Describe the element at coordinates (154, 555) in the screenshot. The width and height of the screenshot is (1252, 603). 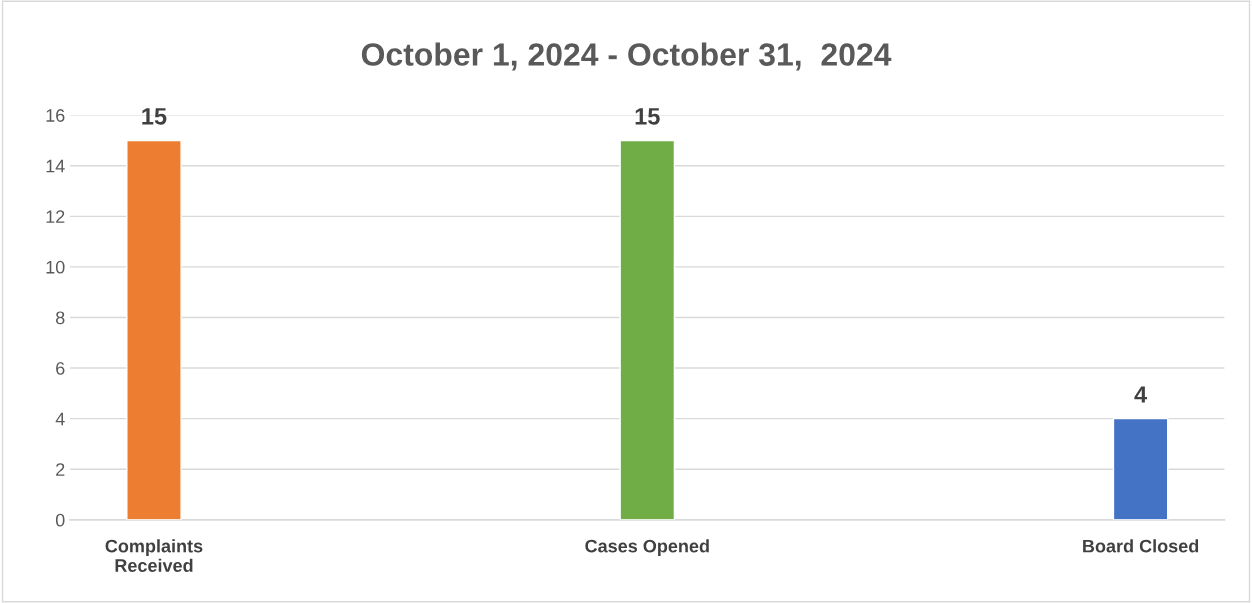
I see `x-tick-label: Complaints Received` at that location.